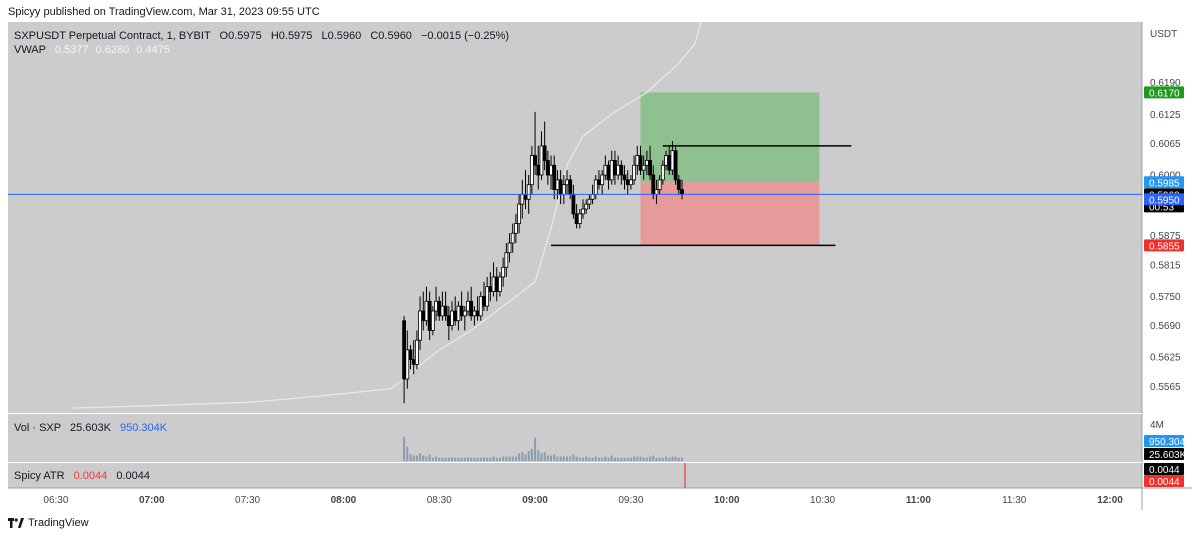 The image size is (1200, 540). I want to click on price-axis, so click(1167, 255).